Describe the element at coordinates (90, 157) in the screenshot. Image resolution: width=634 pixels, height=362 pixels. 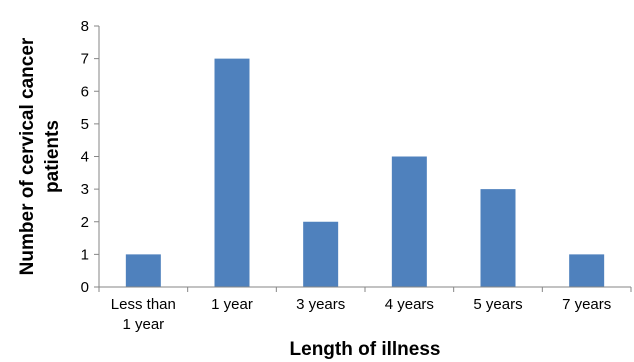
I see `y-axis-ticks: 0 1 2 3 4 5 6 7 8` at that location.